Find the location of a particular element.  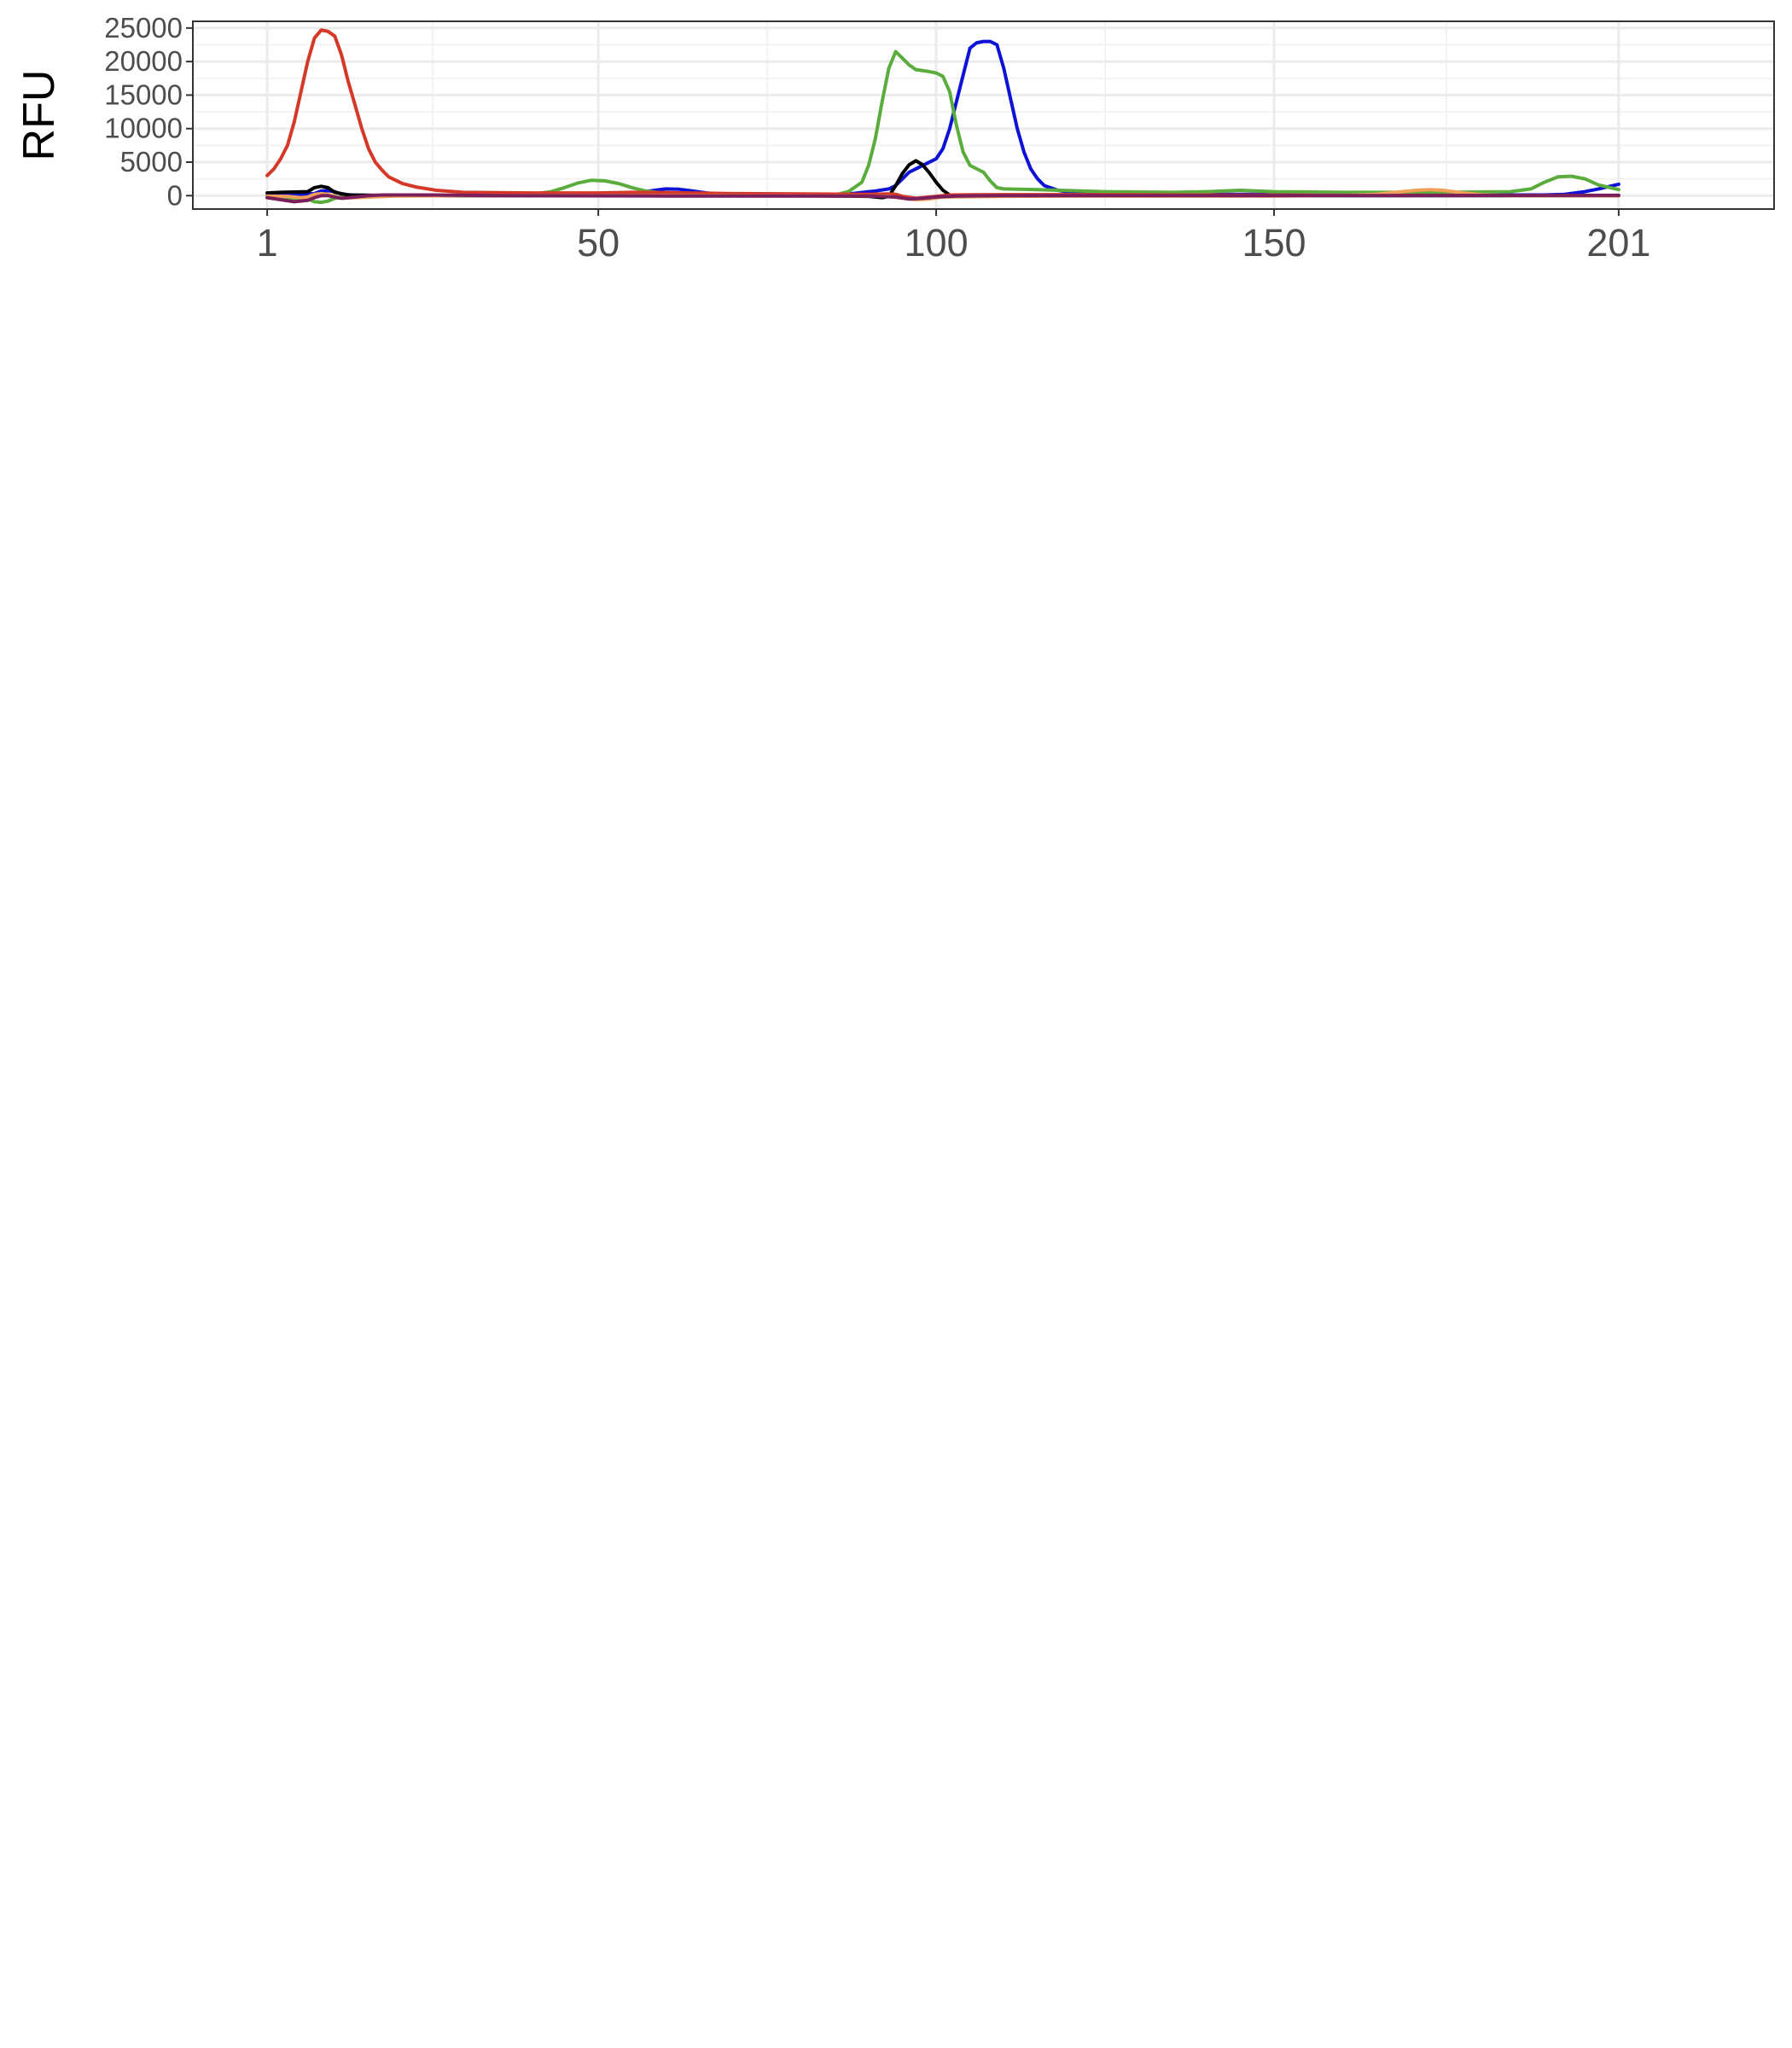

y-axis-title: RFU is located at coordinates (39, 116).